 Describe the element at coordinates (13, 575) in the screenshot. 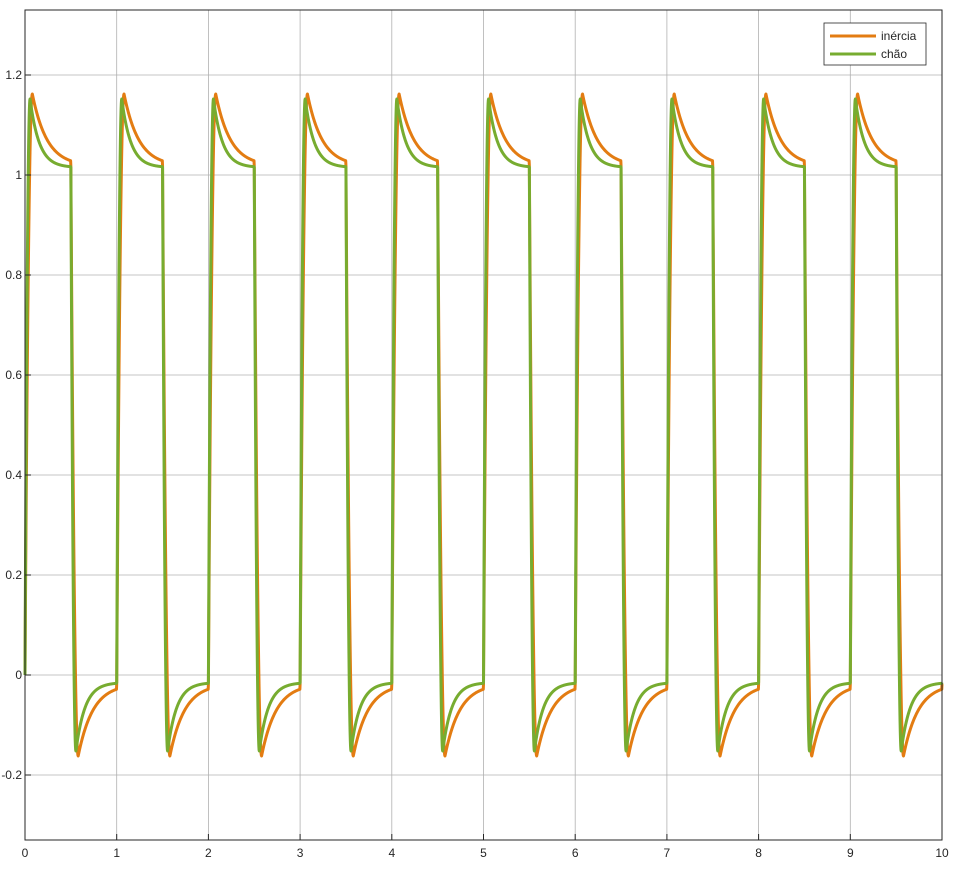

I see `y-tick-label: 0.2` at that location.